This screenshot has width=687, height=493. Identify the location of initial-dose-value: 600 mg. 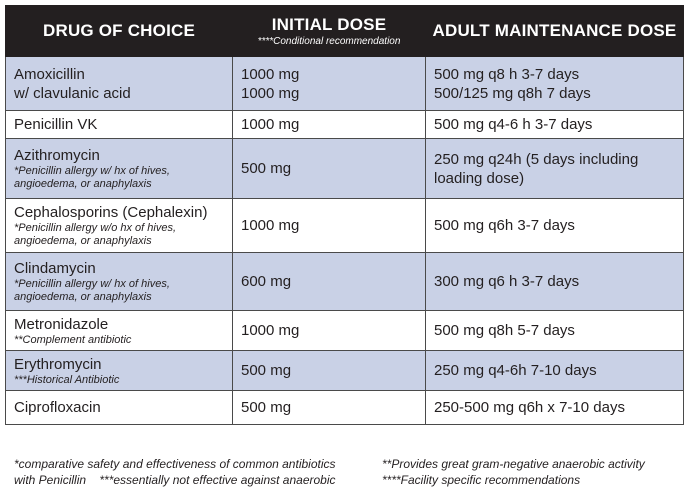
(266, 281).